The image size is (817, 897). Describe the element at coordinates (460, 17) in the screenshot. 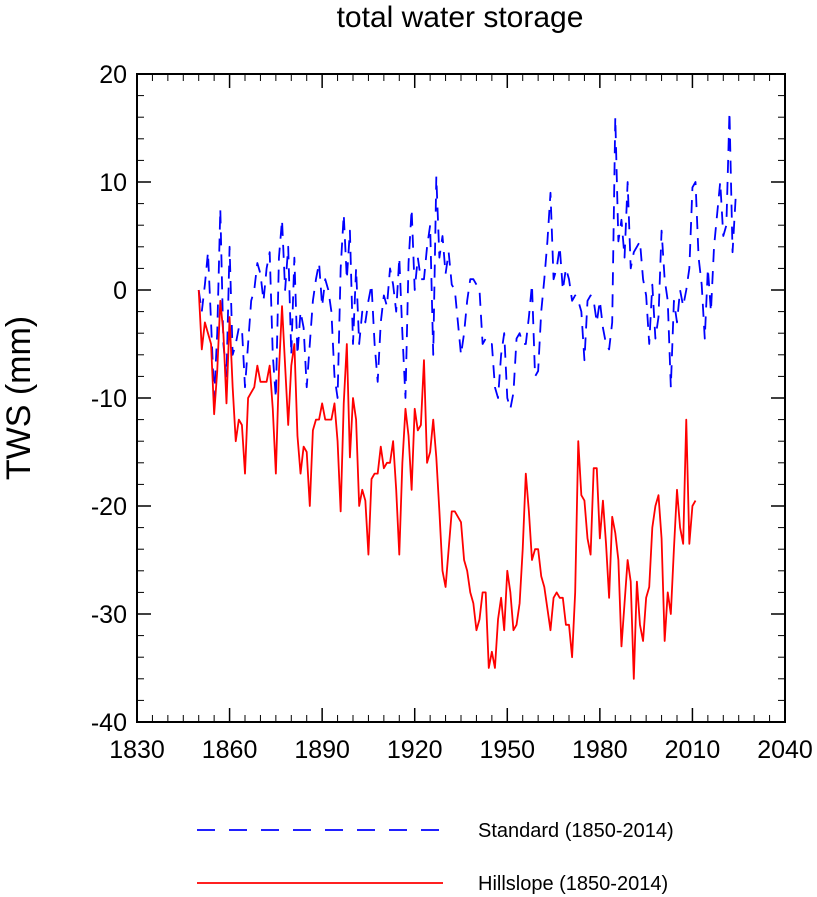

I see `chart-title: total water storage` at that location.